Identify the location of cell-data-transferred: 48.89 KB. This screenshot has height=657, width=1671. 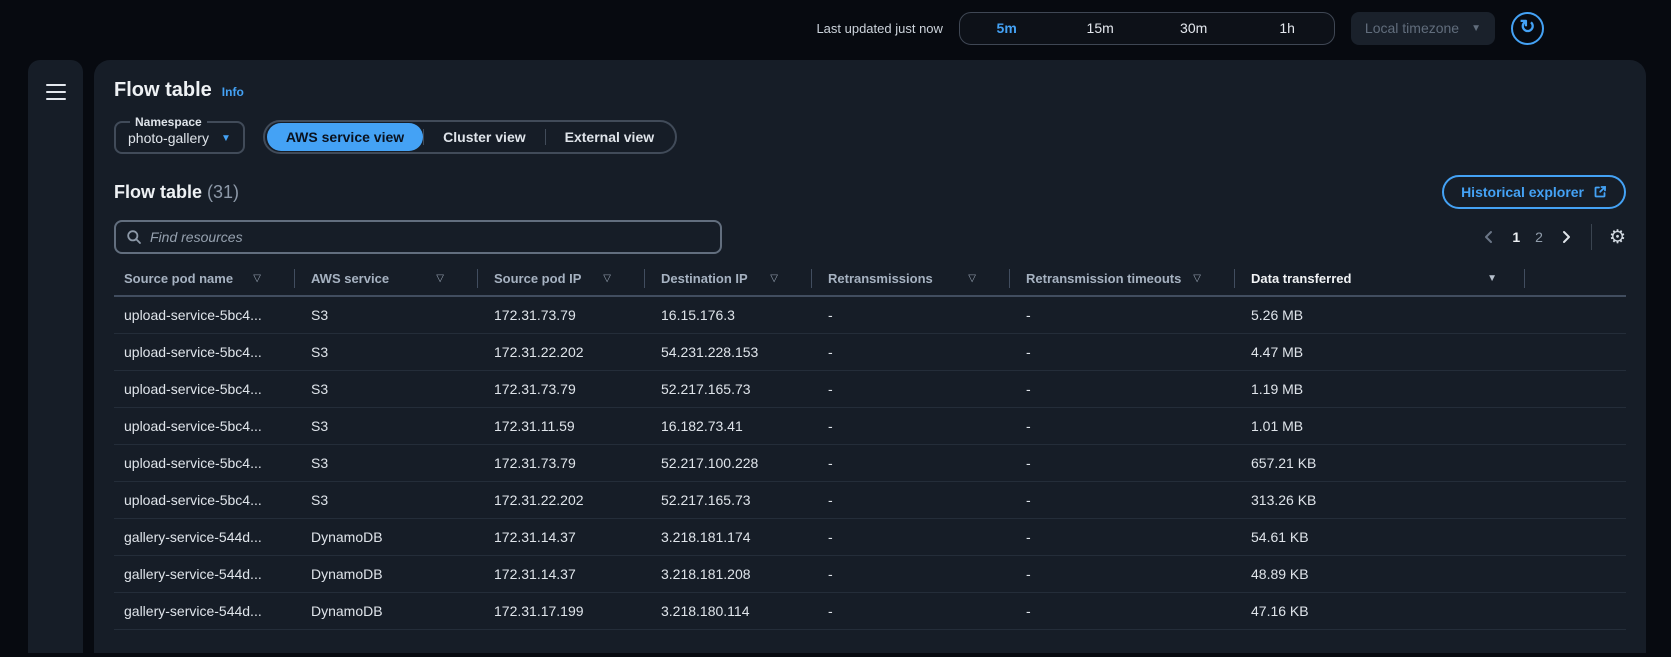
(1380, 574).